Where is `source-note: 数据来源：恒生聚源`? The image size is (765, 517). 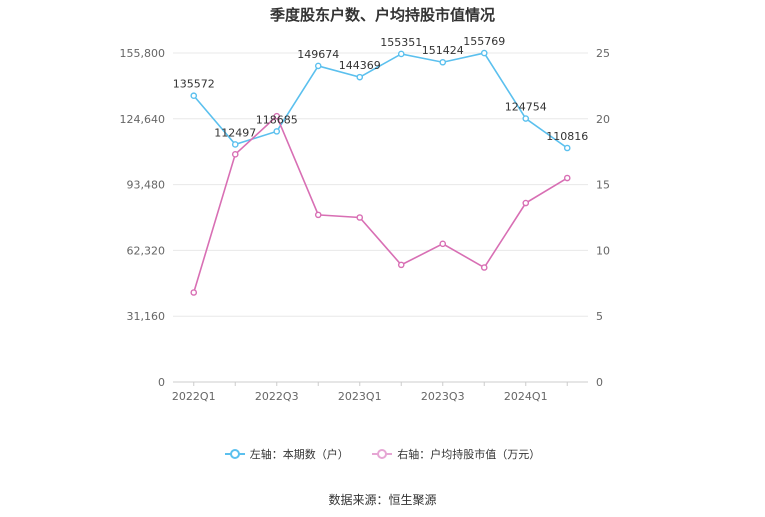 source-note: 数据来源：恒生聚源 is located at coordinates (382, 500).